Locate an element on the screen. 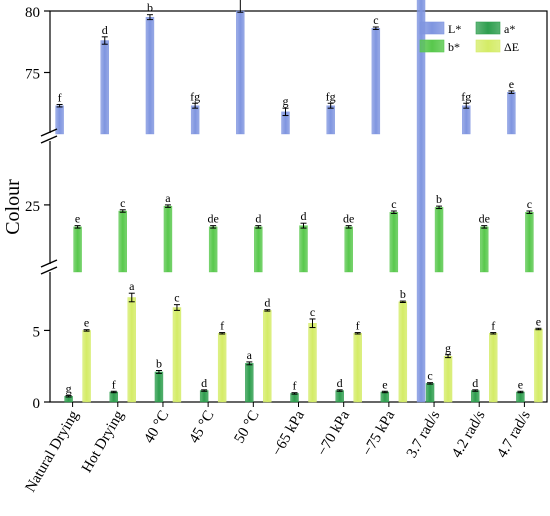 The width and height of the screenshot is (550, 516). x-tick-label: 3.7 rad/s is located at coordinates (424, 434).